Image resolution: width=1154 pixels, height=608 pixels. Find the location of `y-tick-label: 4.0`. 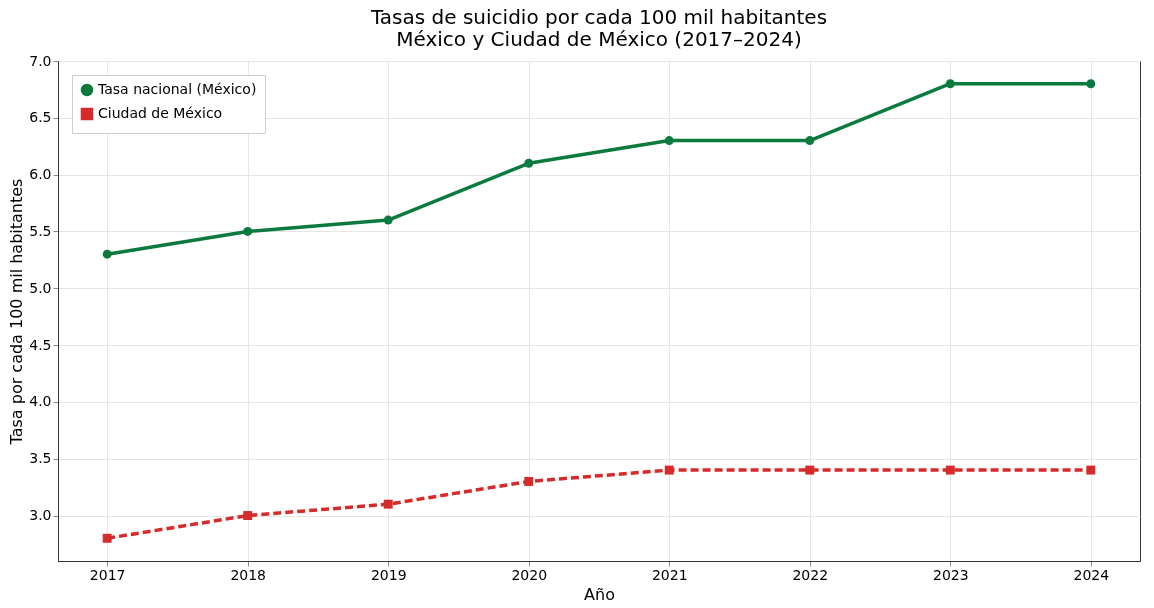

y-tick-label: 4.0 is located at coordinates (40, 401).